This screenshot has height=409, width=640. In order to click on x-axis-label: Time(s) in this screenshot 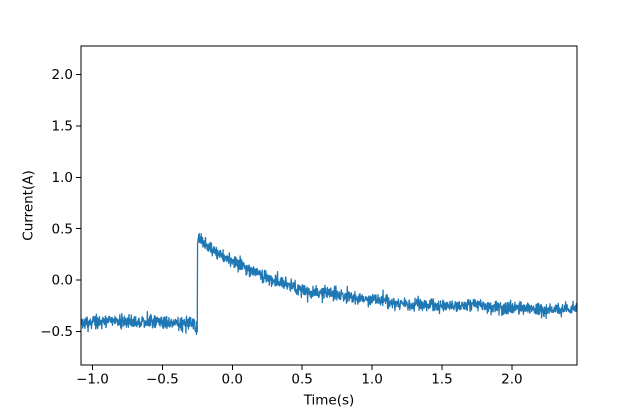, I will do `click(329, 401)`.